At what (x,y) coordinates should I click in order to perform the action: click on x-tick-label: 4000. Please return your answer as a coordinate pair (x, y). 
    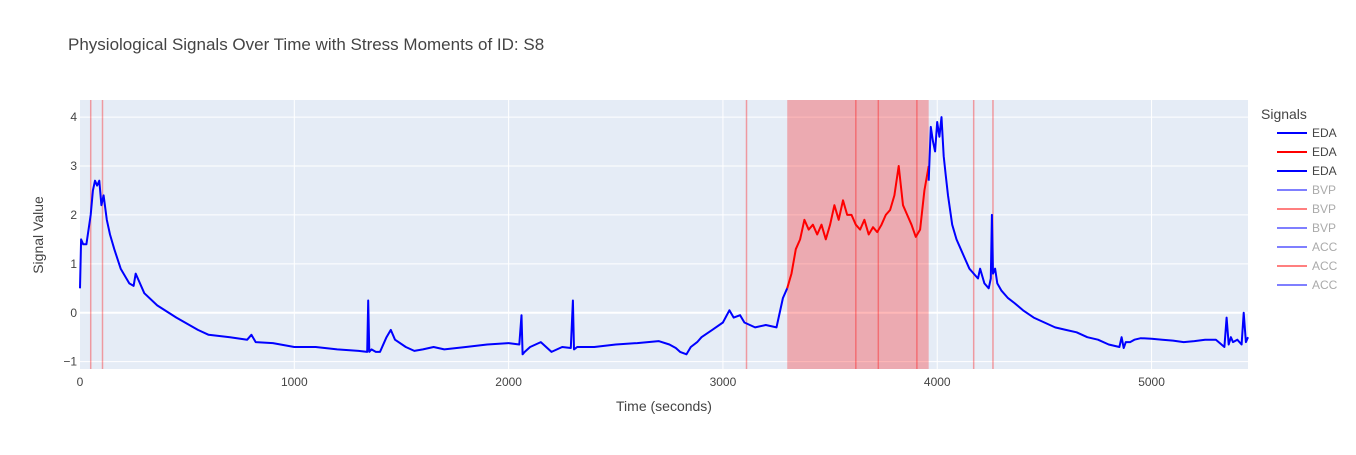
    Looking at the image, I should click on (937, 382).